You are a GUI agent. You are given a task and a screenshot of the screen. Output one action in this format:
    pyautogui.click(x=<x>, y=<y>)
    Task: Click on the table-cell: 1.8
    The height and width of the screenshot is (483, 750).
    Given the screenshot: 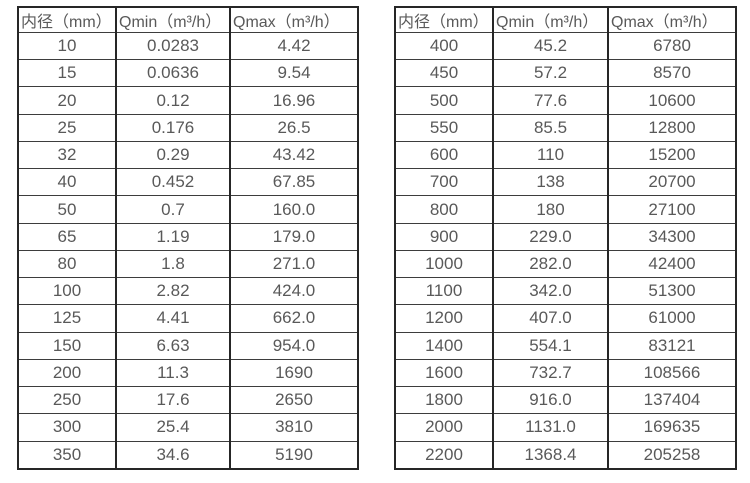 What is the action you would take?
    pyautogui.click(x=173, y=264)
    